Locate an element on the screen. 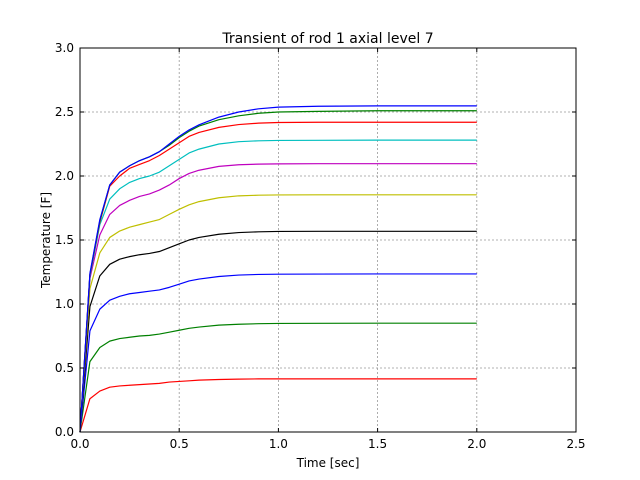  y-tick-label: 1.5 is located at coordinates (64, 240).